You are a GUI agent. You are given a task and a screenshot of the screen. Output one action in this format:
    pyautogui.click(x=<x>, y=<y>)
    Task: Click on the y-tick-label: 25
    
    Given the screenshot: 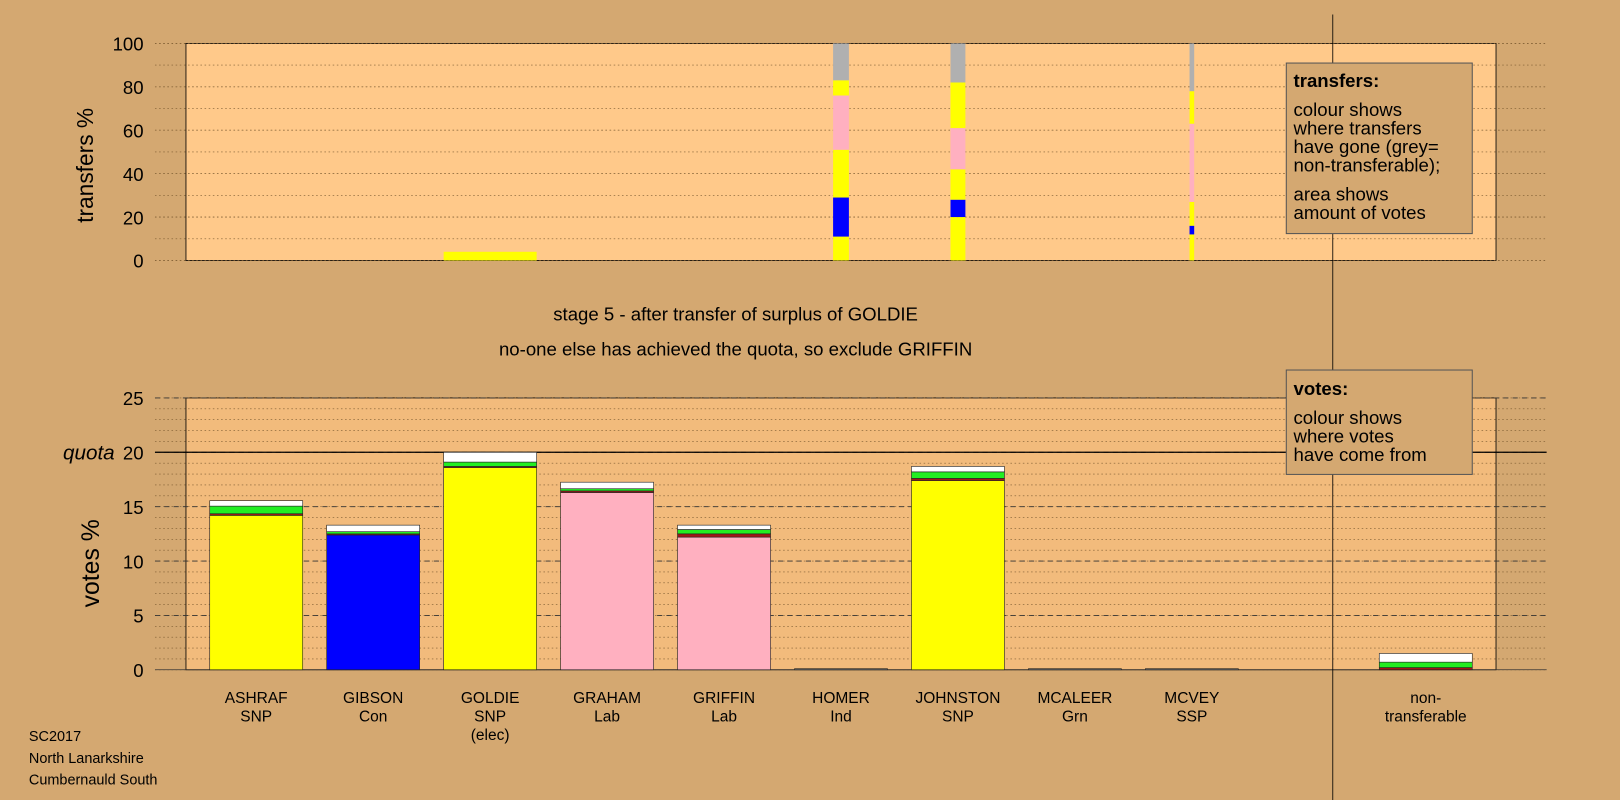 What is the action you would take?
    pyautogui.click(x=133, y=398)
    